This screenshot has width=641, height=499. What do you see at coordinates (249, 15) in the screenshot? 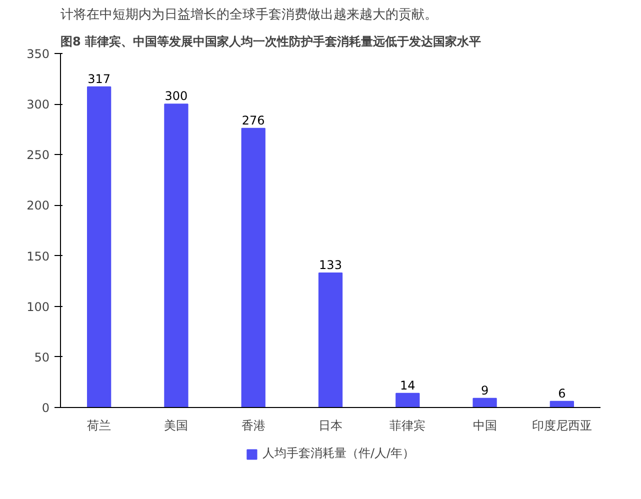
I see `text: 计将在中短期内为日益增长的全球手套消费做出越来越大的贡献。` at bounding box center [249, 15].